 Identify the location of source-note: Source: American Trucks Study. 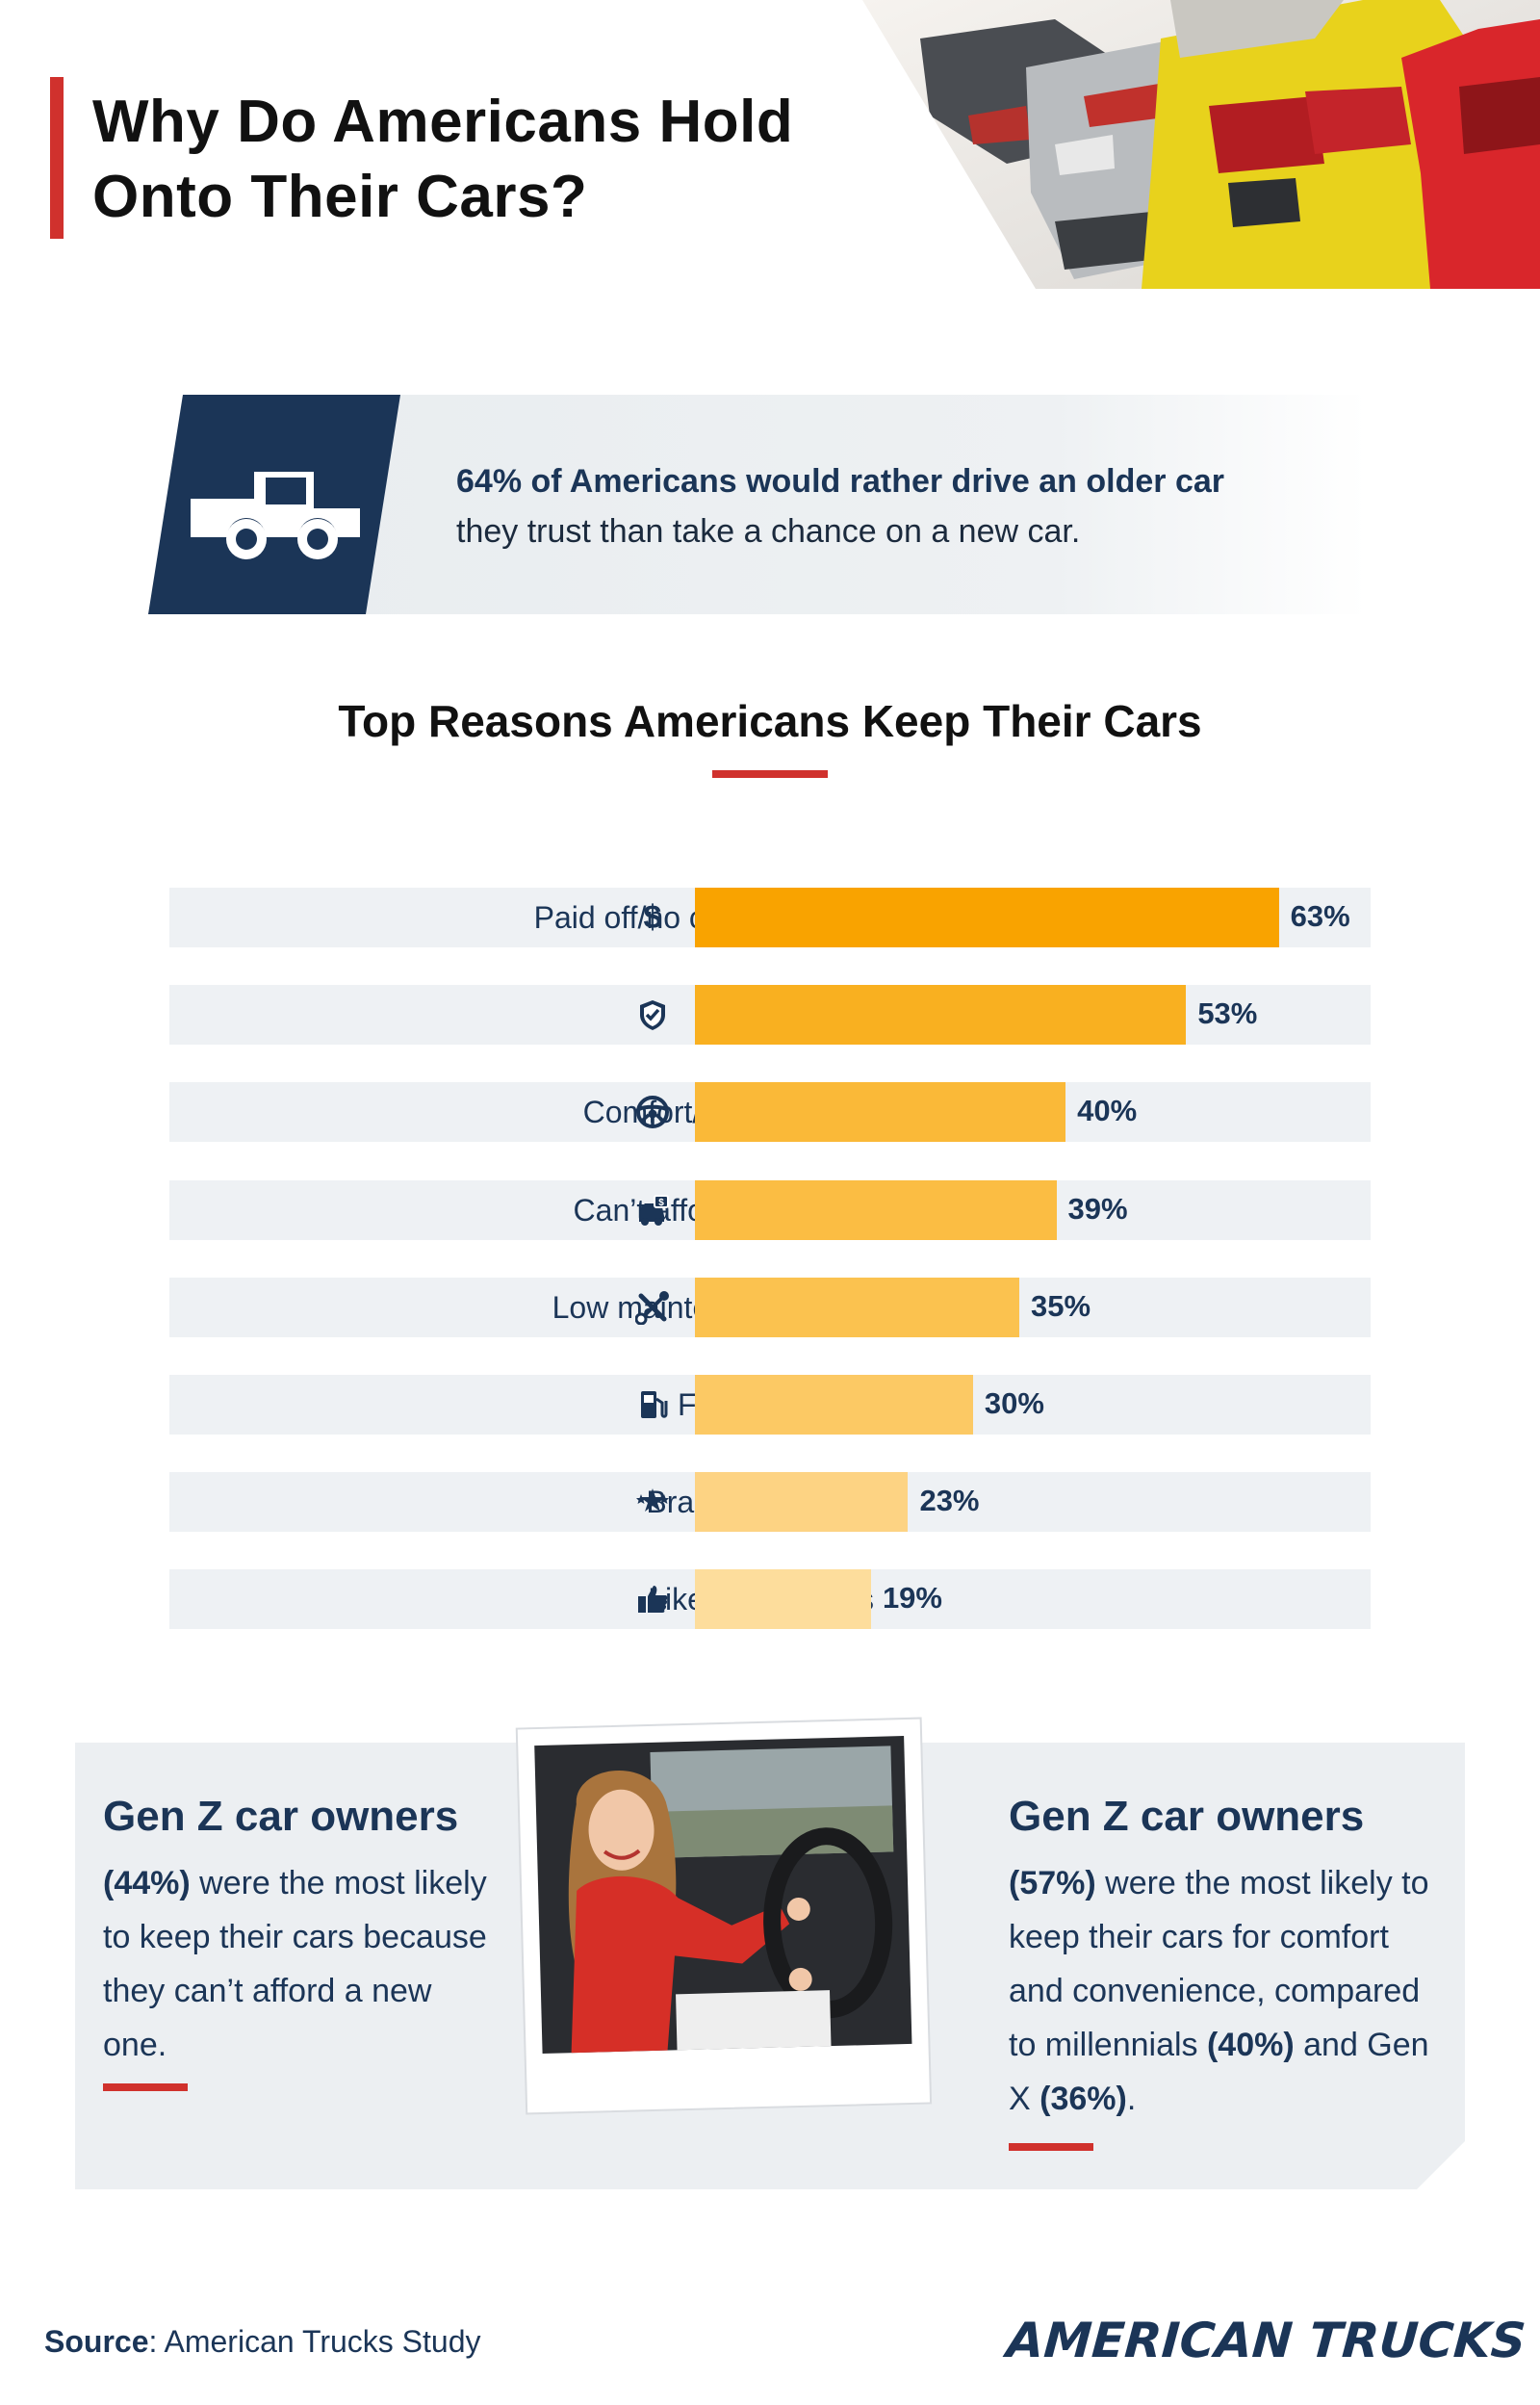
(262, 2342).